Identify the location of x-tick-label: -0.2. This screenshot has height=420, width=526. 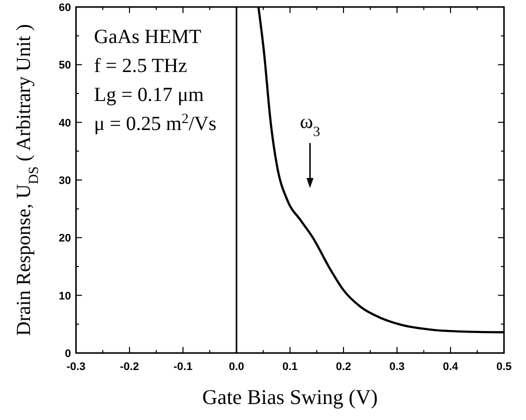
(129, 367).